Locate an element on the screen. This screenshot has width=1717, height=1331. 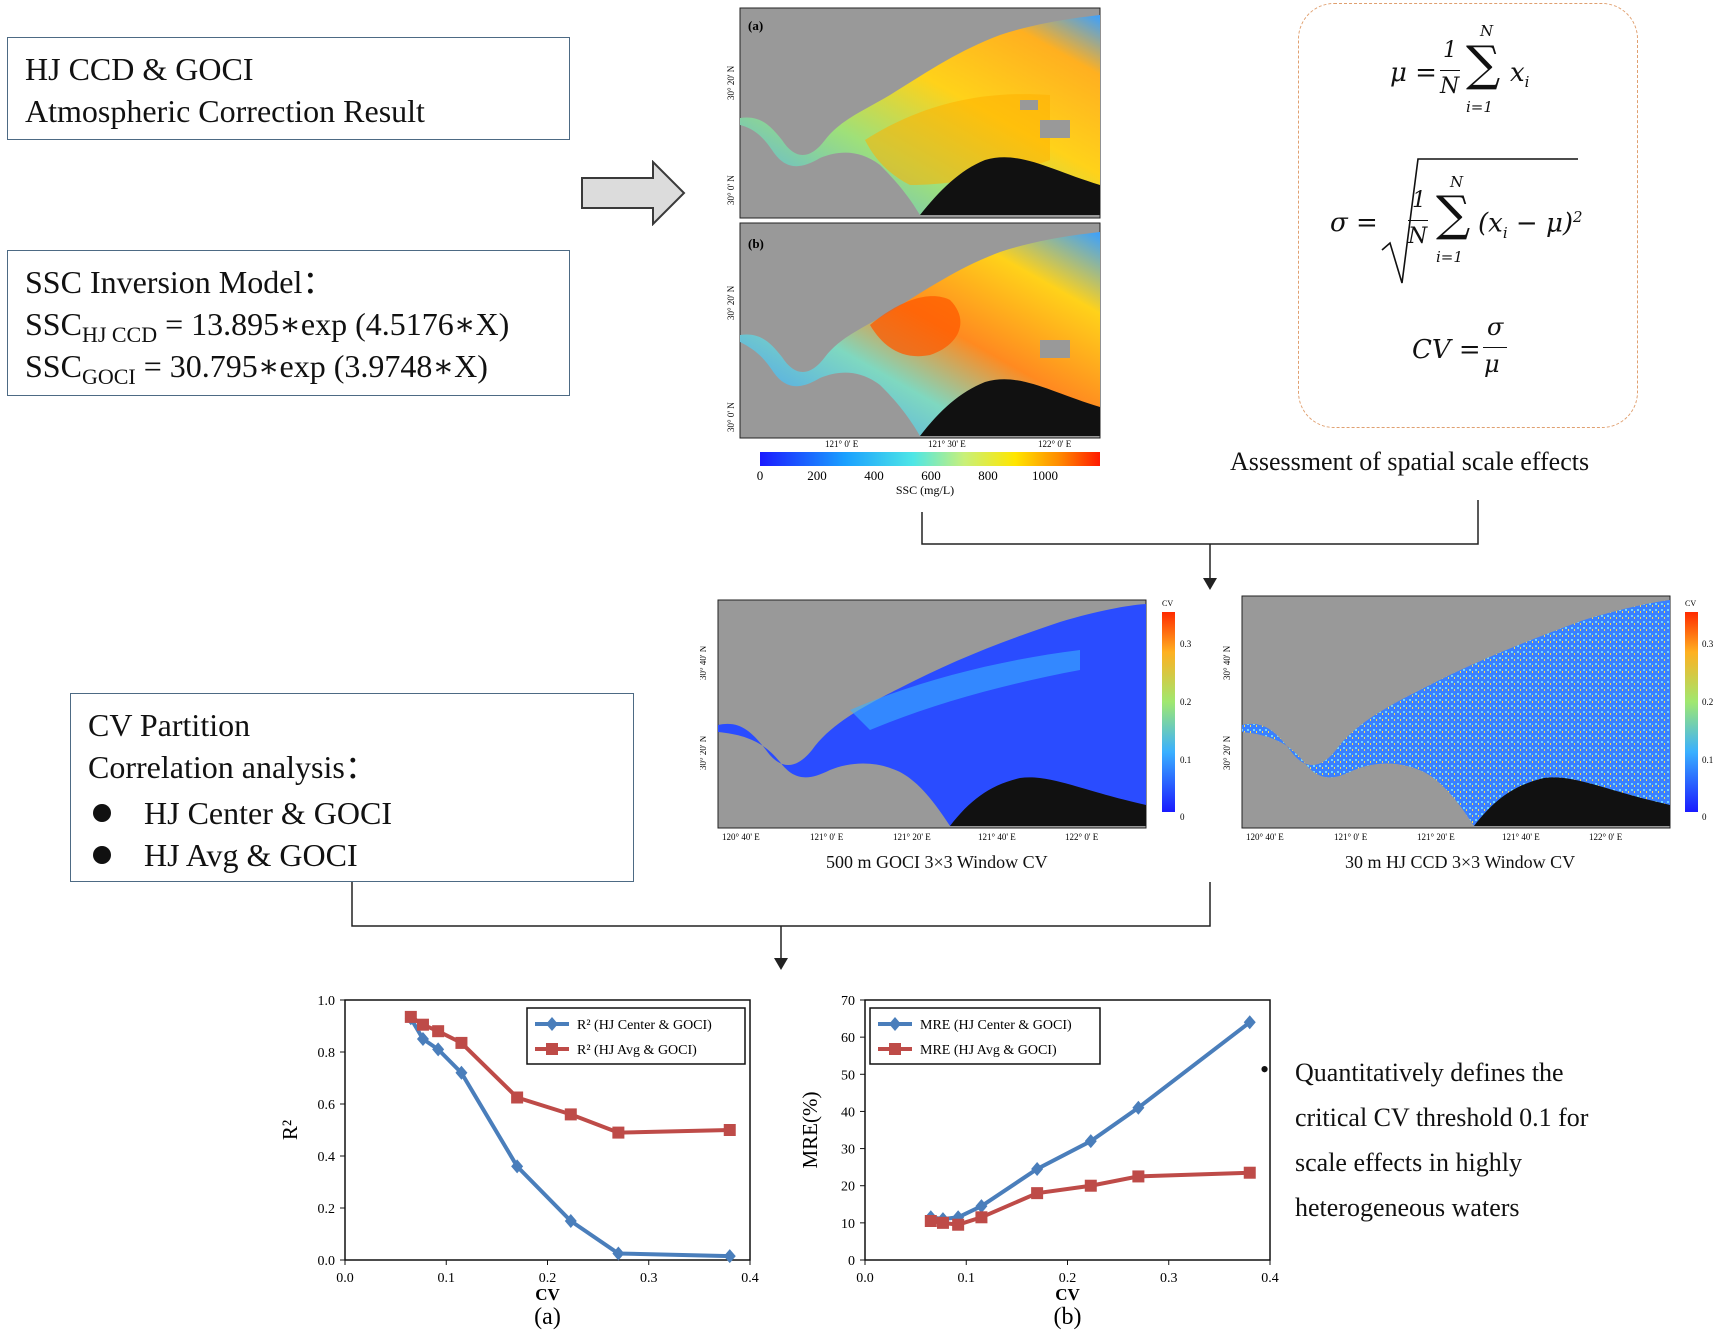
goci-equation: SSCGOCI = 30.795∗exp (3.9748∗X) is located at coordinates (256, 371).